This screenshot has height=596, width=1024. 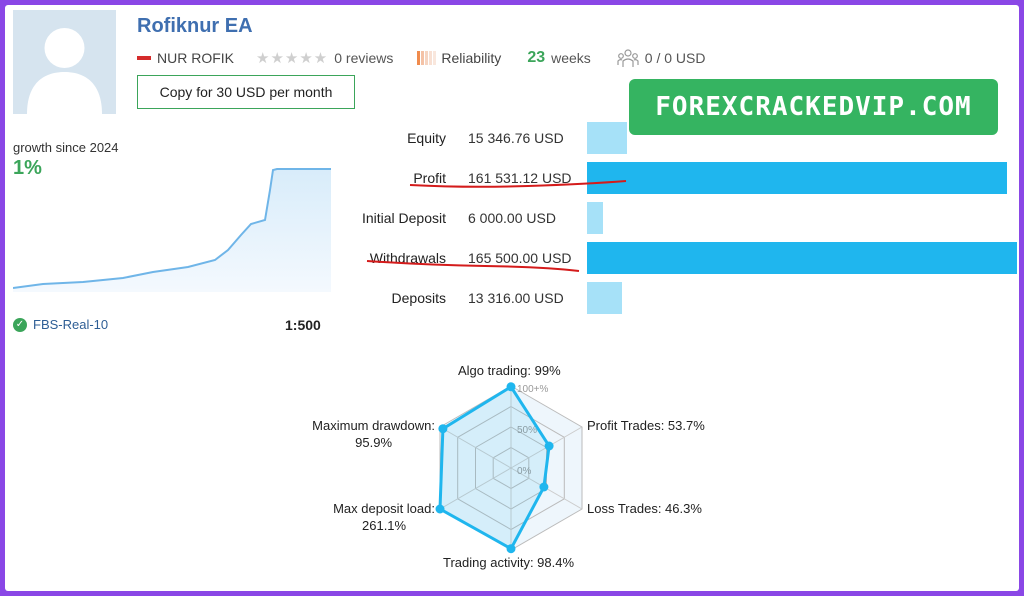 I want to click on stat-row-deposits: Deposits 13 316.00 USD, so click(x=512, y=298).